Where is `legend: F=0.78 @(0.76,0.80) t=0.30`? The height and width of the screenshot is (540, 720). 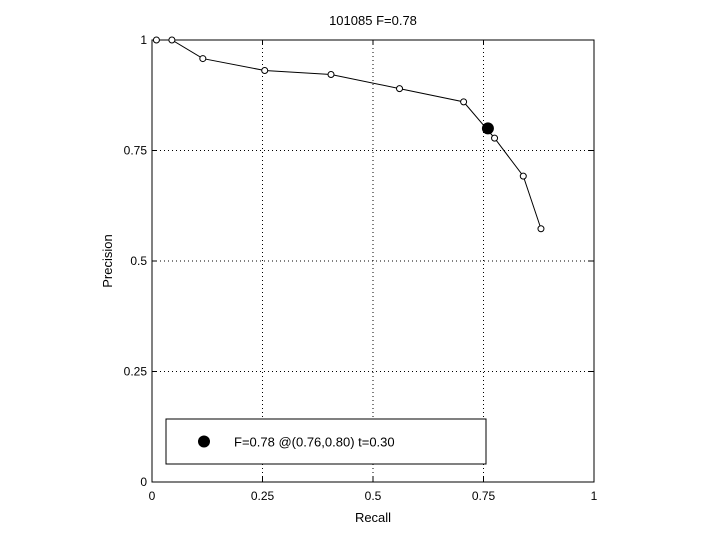
legend: F=0.78 @(0.76,0.80) t=0.30 is located at coordinates (326, 441).